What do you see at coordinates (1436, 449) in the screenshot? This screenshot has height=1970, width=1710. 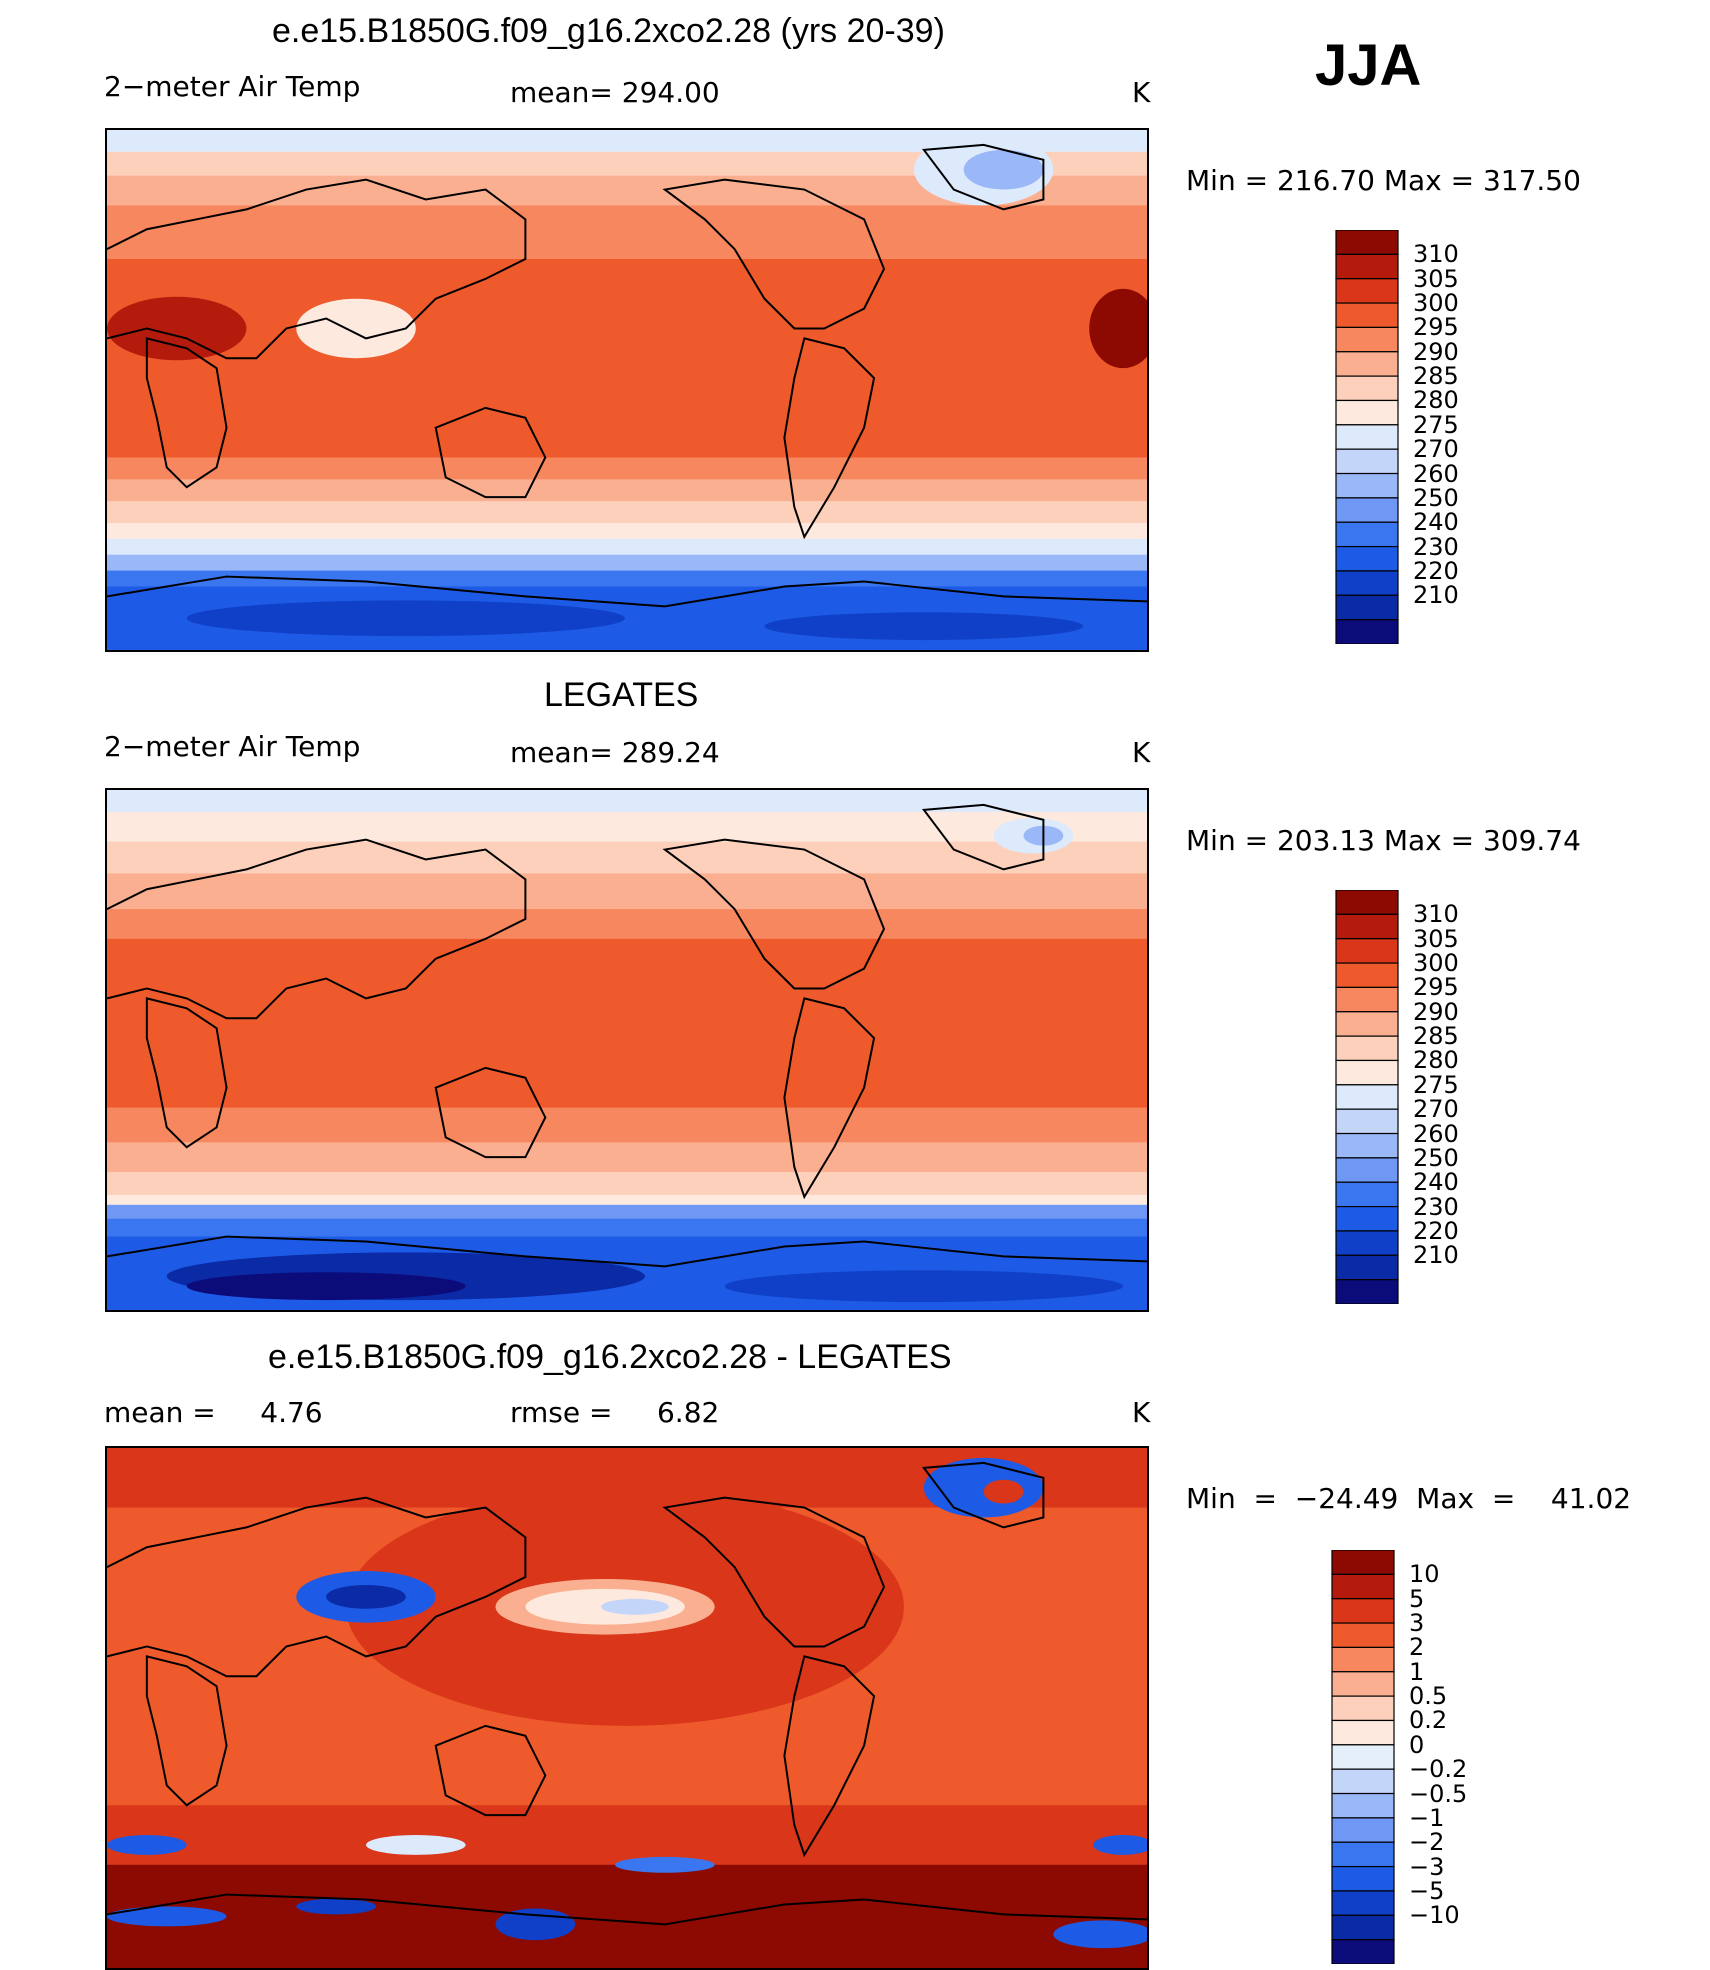 I see `colorbar-1-label: 270` at bounding box center [1436, 449].